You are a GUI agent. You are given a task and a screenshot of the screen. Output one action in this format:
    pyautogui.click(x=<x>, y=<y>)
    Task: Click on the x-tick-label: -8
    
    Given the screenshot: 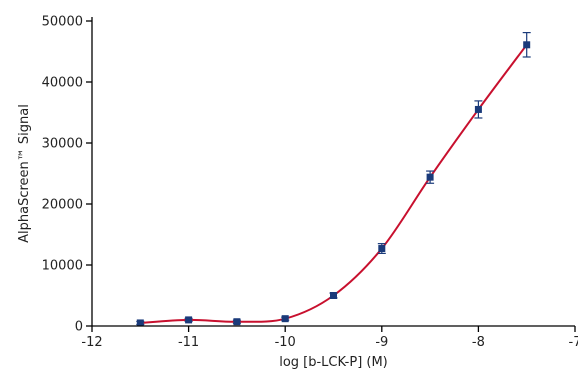 What is the action you would take?
    pyautogui.click(x=478, y=342)
    